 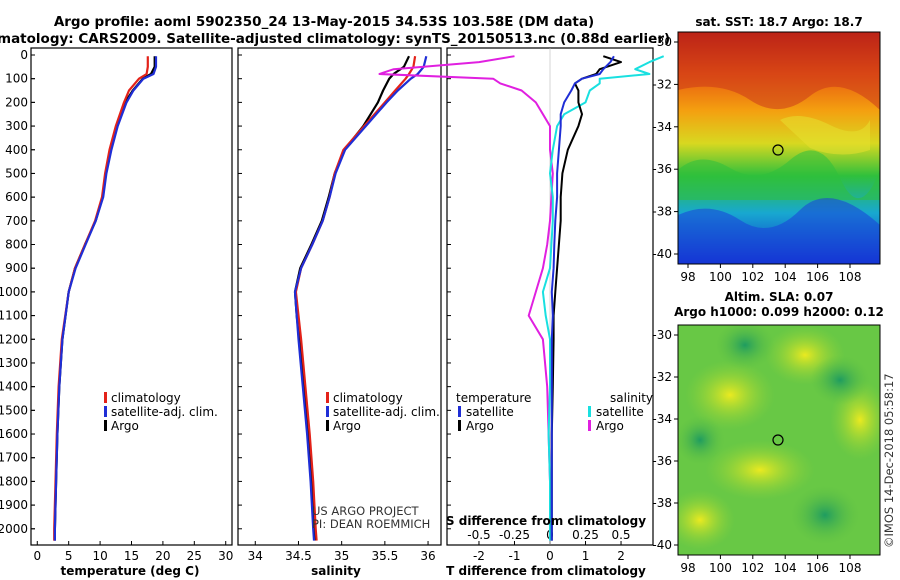 I want to click on legend-label-climatology: climatology, so click(x=146, y=398).